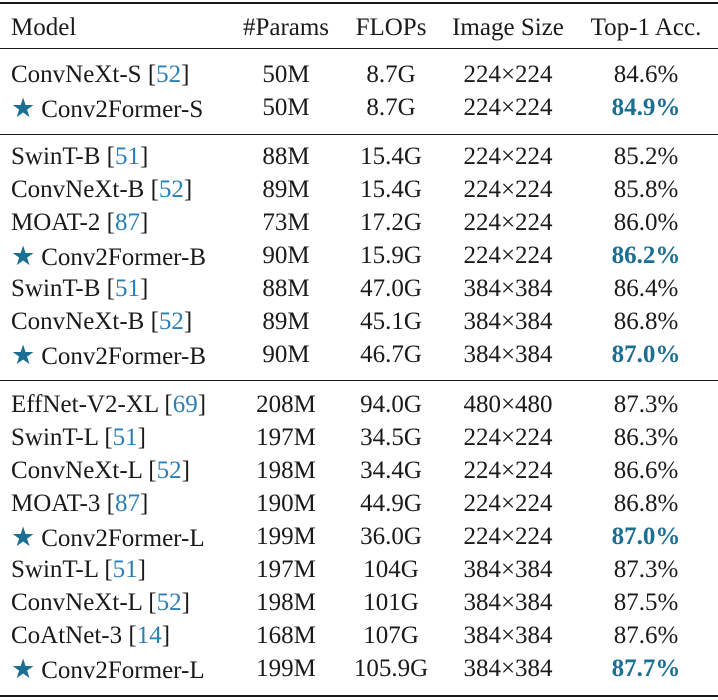  What do you see at coordinates (123, 257) in the screenshot?
I see `model-name: Conv2Former-B` at bounding box center [123, 257].